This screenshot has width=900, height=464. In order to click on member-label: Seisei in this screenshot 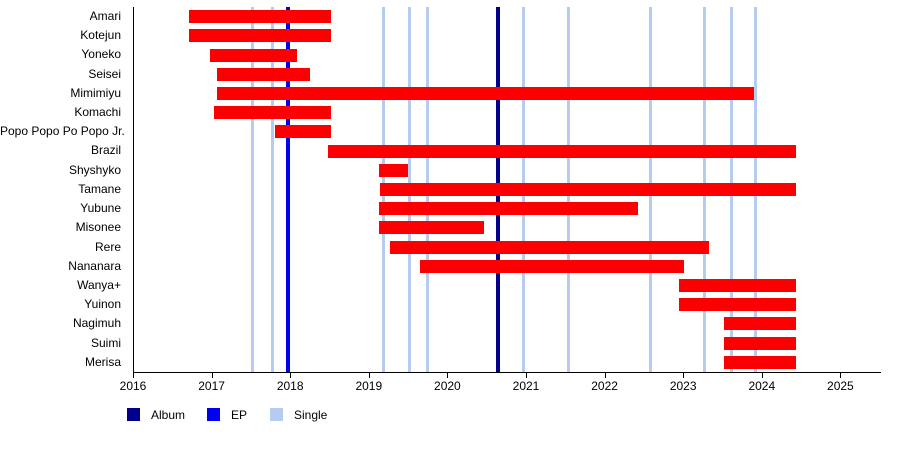, I will do `click(104, 73)`.